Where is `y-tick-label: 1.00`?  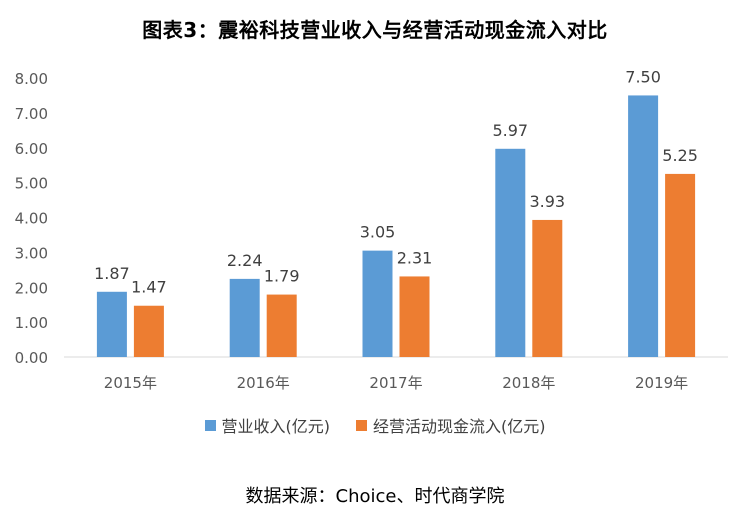 y-tick-label: 1.00 is located at coordinates (31, 323).